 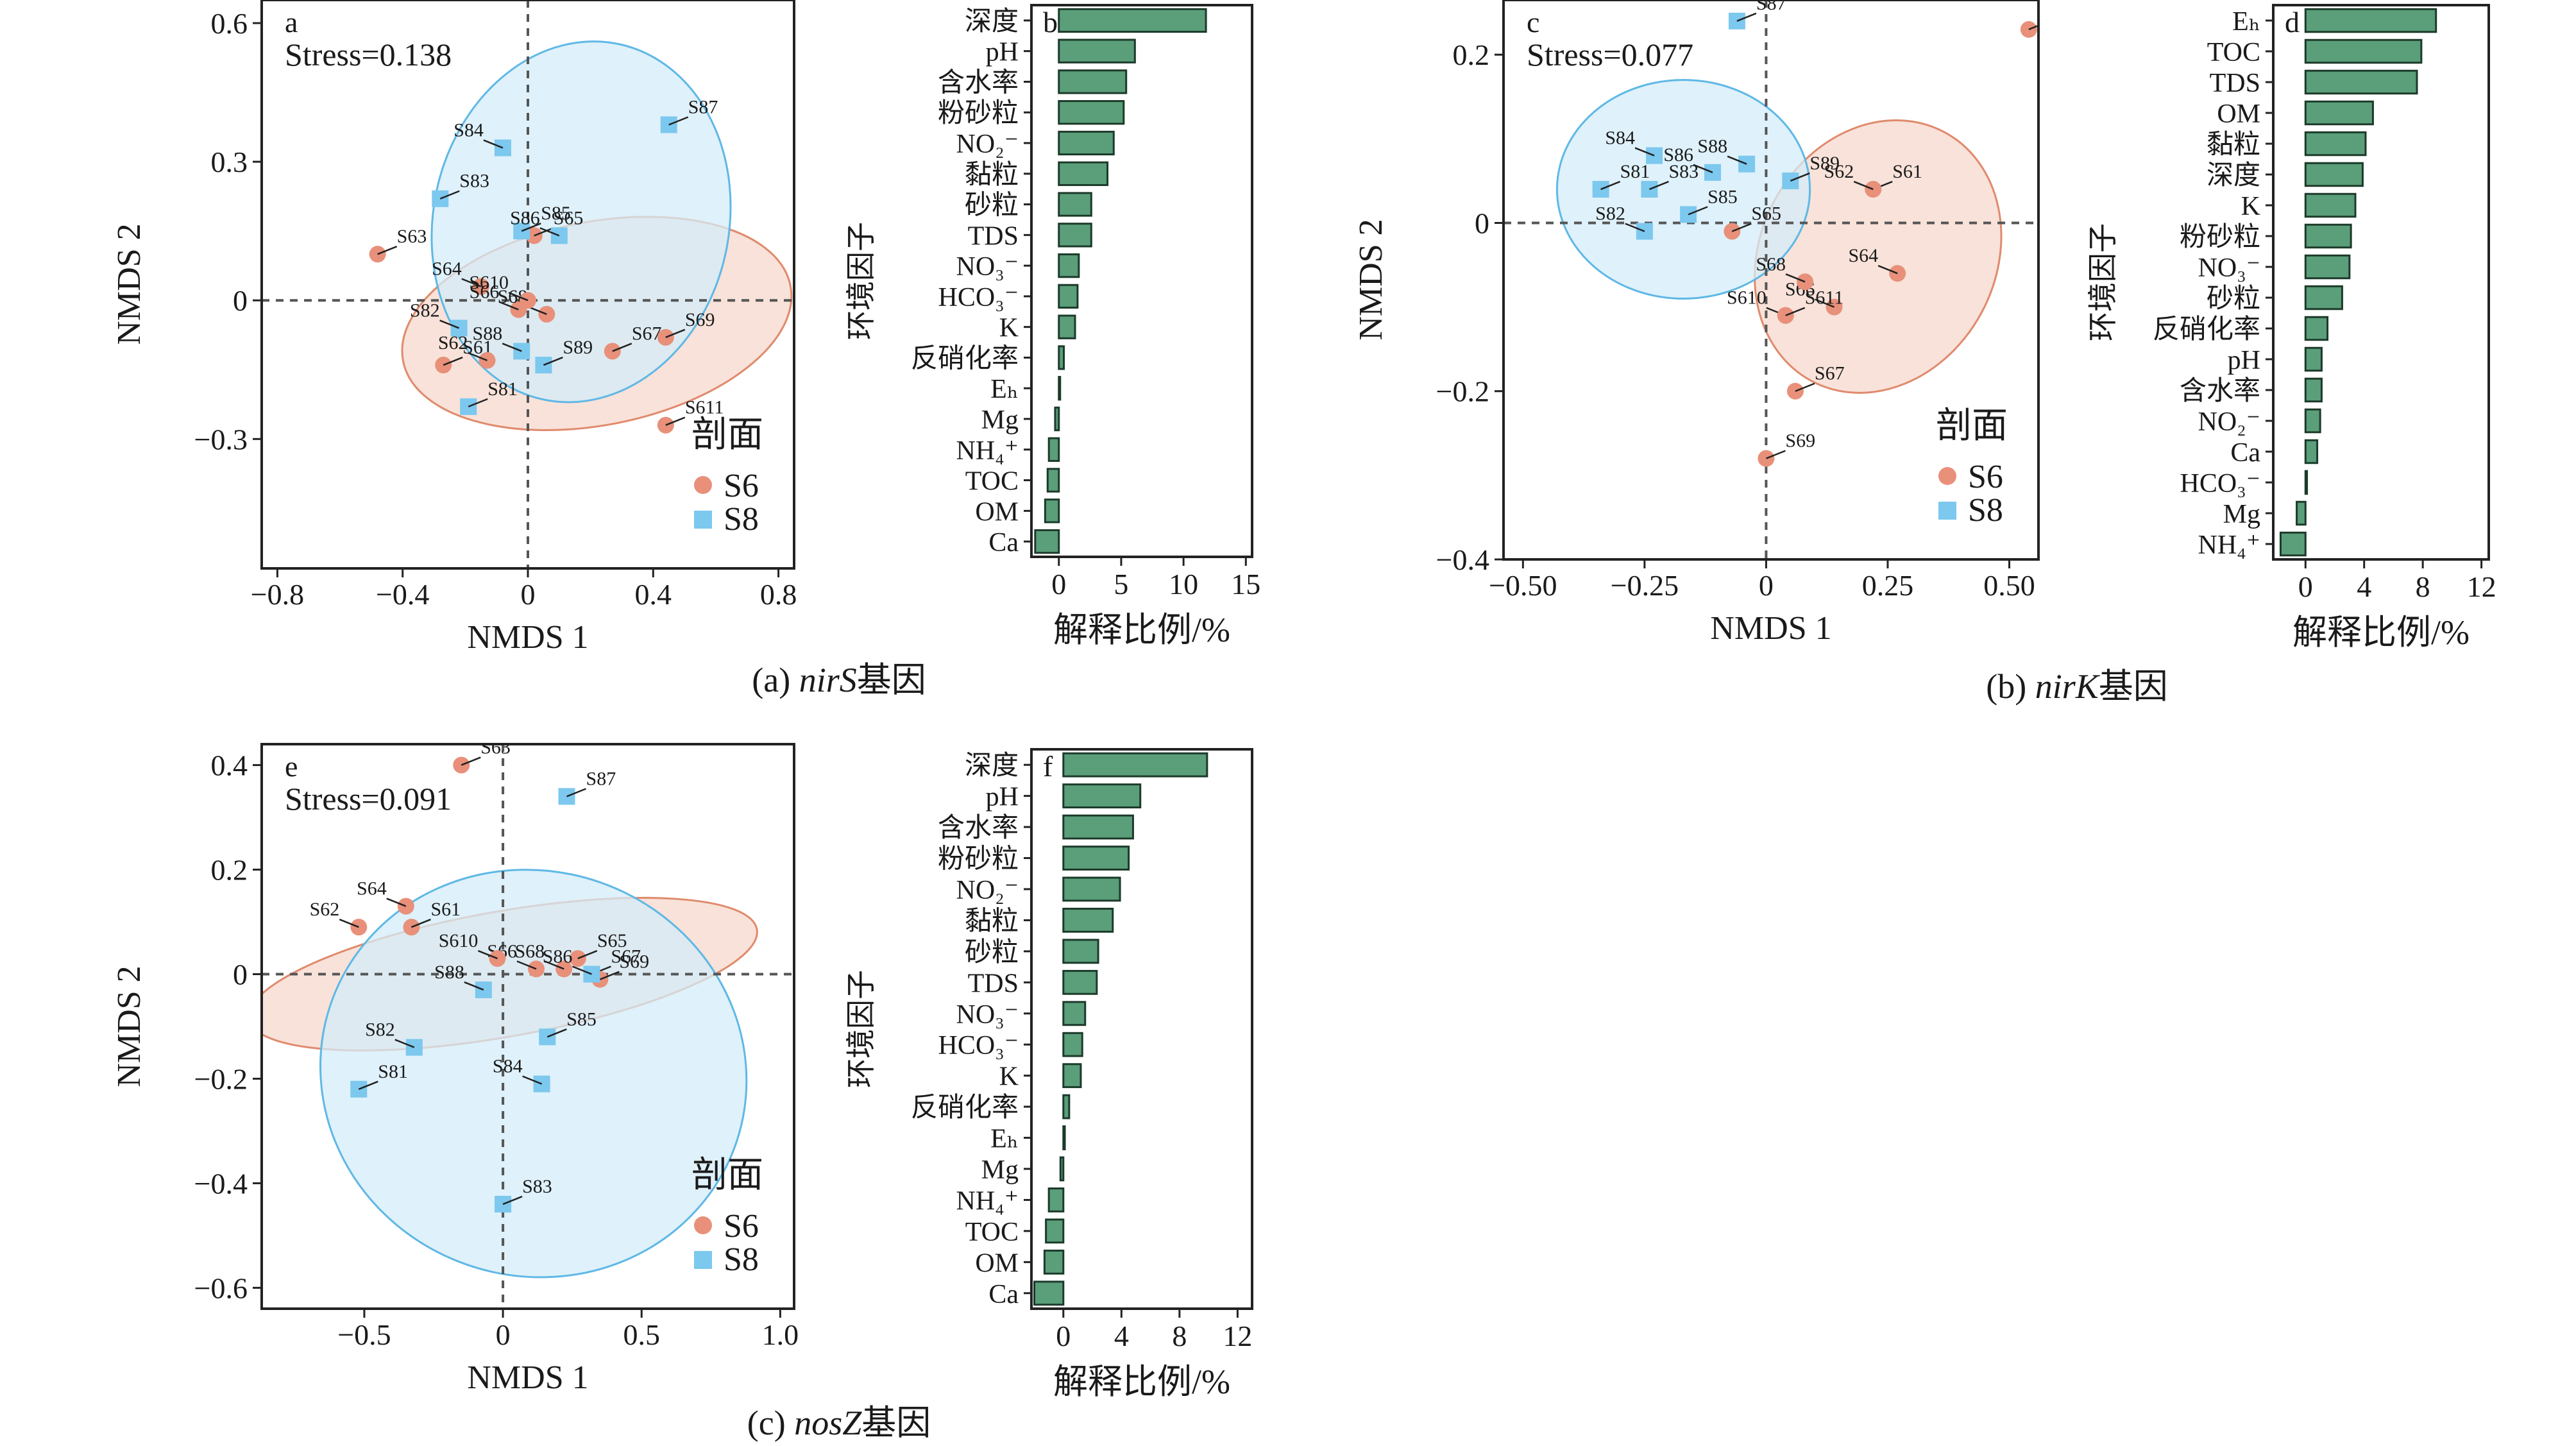 I want to click on category-label-14: NH₄⁺, so click(x=987, y=1201).